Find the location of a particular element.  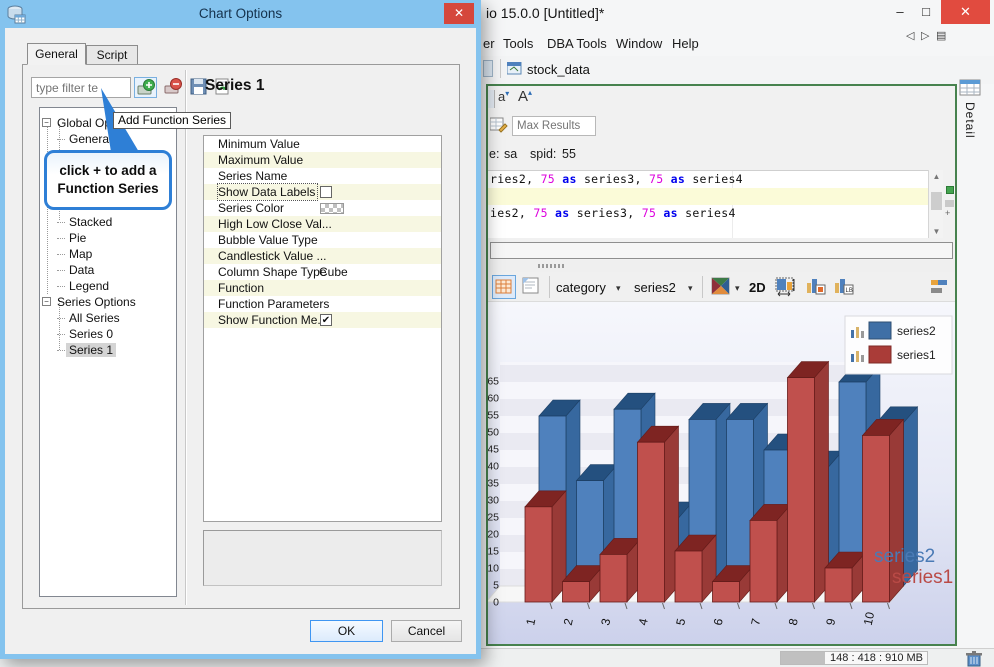

property-row: Series Color is located at coordinates (322, 208).